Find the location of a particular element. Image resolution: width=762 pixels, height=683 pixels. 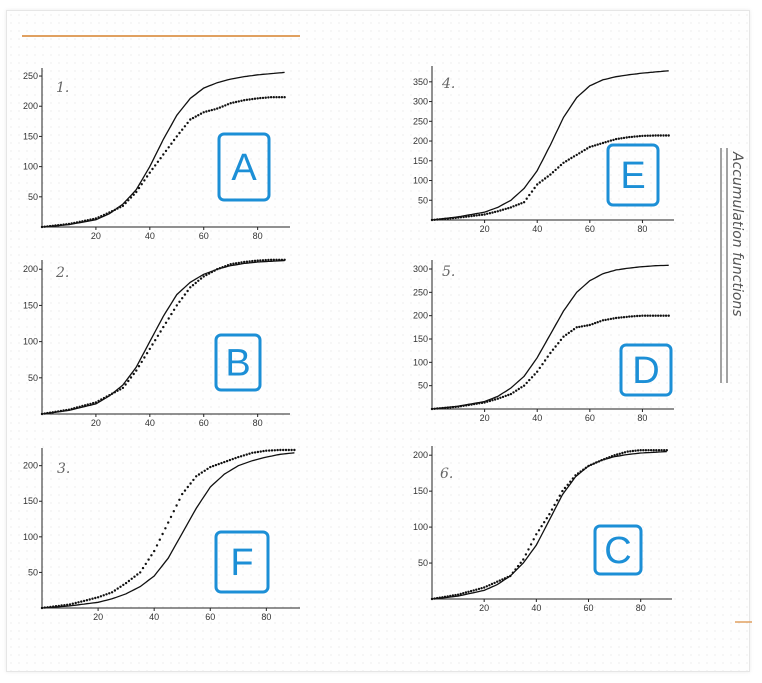

x-tick-label: 40 is located at coordinates (537, 418).